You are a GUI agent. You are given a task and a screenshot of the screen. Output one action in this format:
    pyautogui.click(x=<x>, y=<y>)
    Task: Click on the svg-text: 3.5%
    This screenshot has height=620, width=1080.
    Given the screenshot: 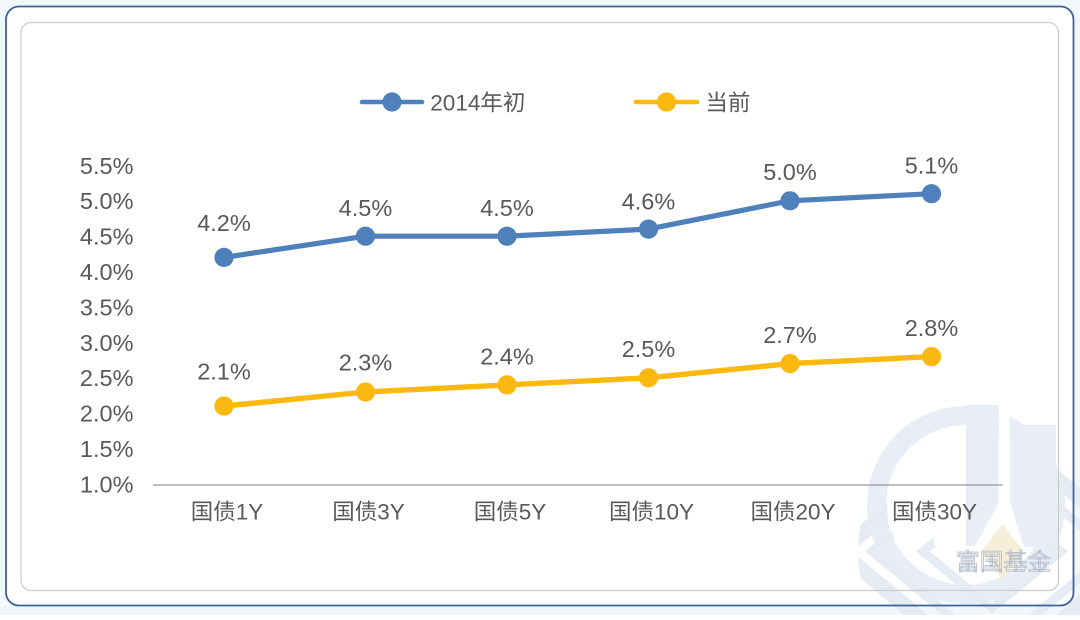 What is the action you would take?
    pyautogui.click(x=107, y=307)
    